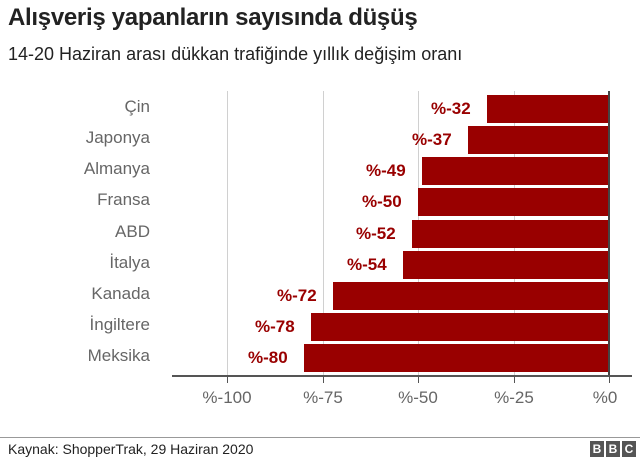 This screenshot has width=640, height=462. I want to click on zero-line, so click(609, 233).